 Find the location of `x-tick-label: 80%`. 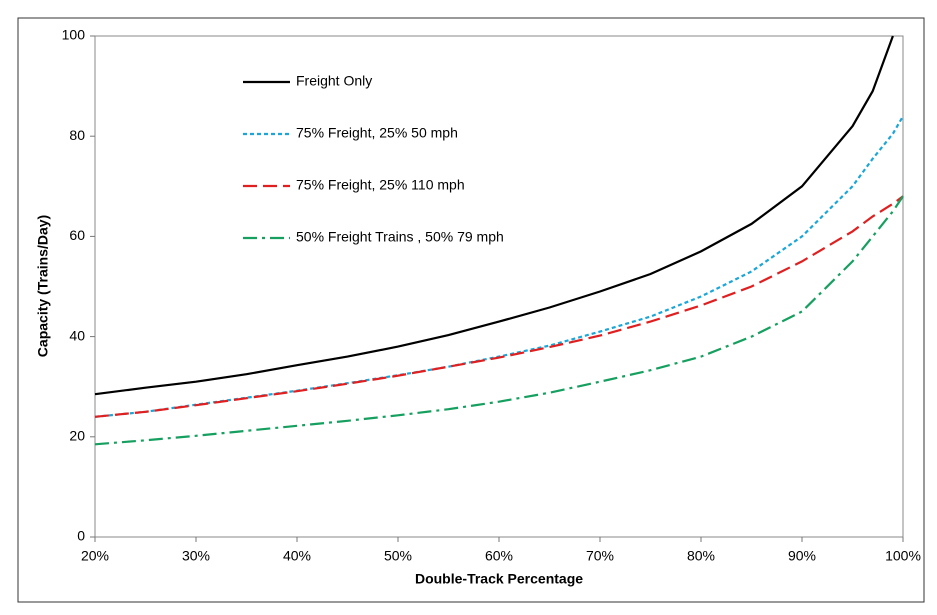

x-tick-label: 80% is located at coordinates (701, 556).